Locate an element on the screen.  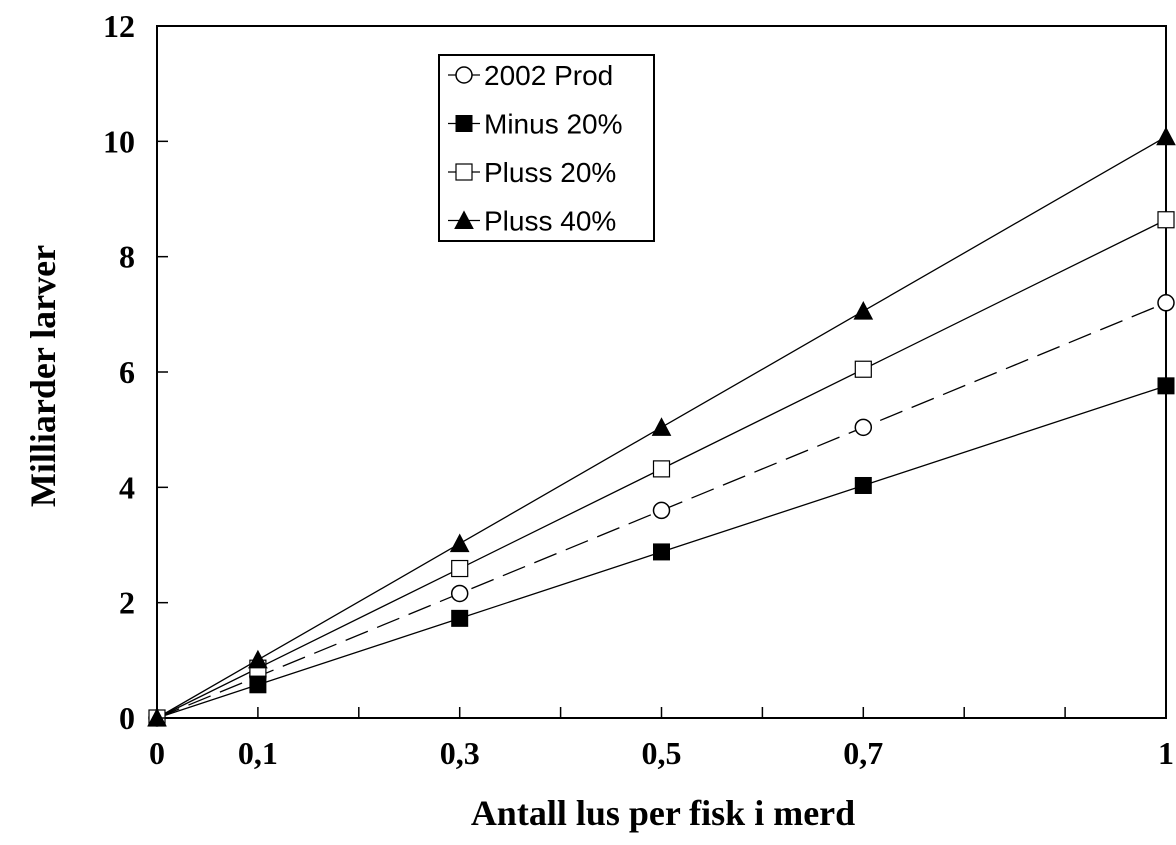
legend: 2002 Prod Minus 20% Pluss 20% Pluss 40% is located at coordinates (546, 148).